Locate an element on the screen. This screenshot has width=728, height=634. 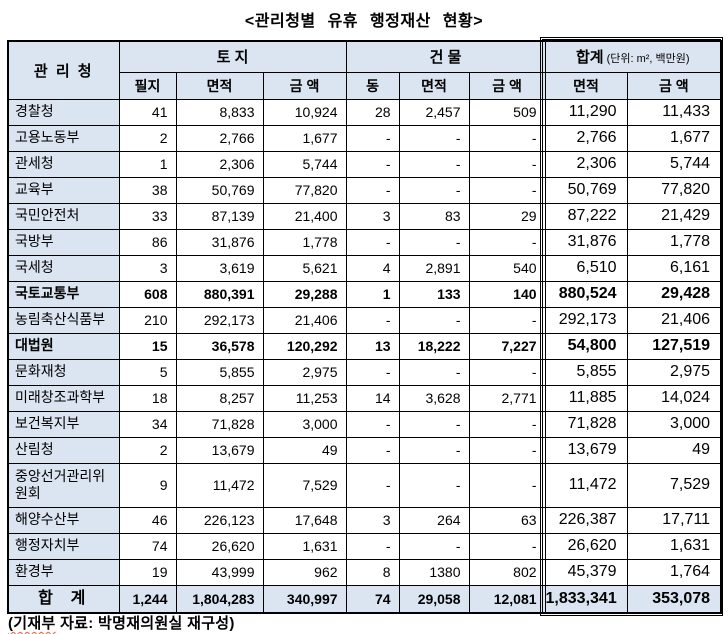
column-group-building: 건 물 is located at coordinates (445, 56).